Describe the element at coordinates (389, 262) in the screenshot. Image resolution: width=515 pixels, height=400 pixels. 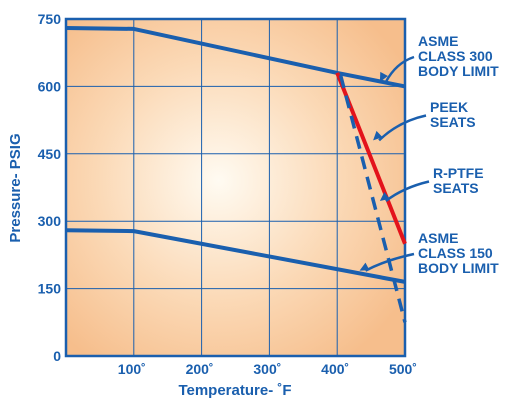
I see `annotation-3-arrow` at that location.